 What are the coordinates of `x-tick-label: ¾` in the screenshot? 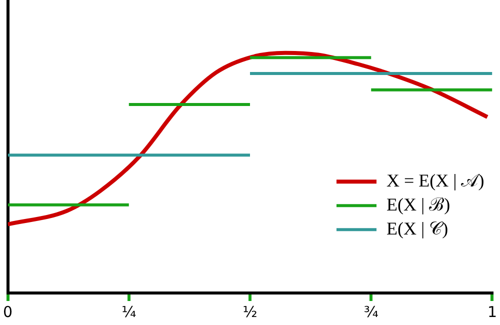 It's located at (371, 311).